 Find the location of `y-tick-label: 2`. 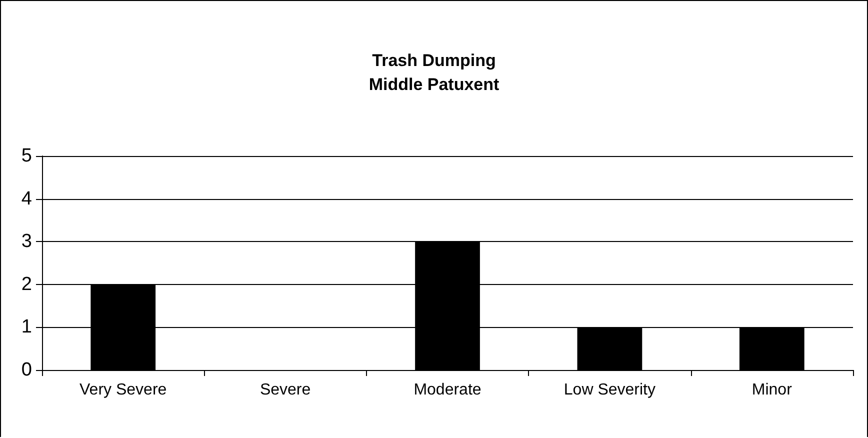

y-tick-label: 2 is located at coordinates (26, 284).